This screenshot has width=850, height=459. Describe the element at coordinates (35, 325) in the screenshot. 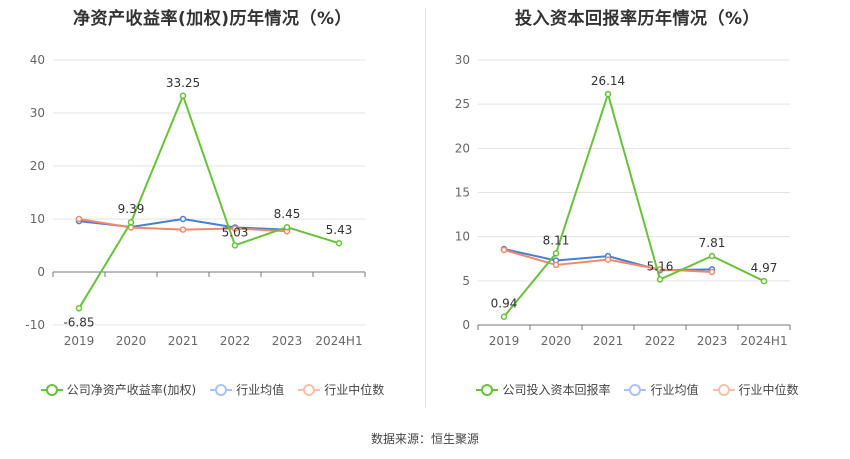

I see `y-tick-label: -10` at that location.